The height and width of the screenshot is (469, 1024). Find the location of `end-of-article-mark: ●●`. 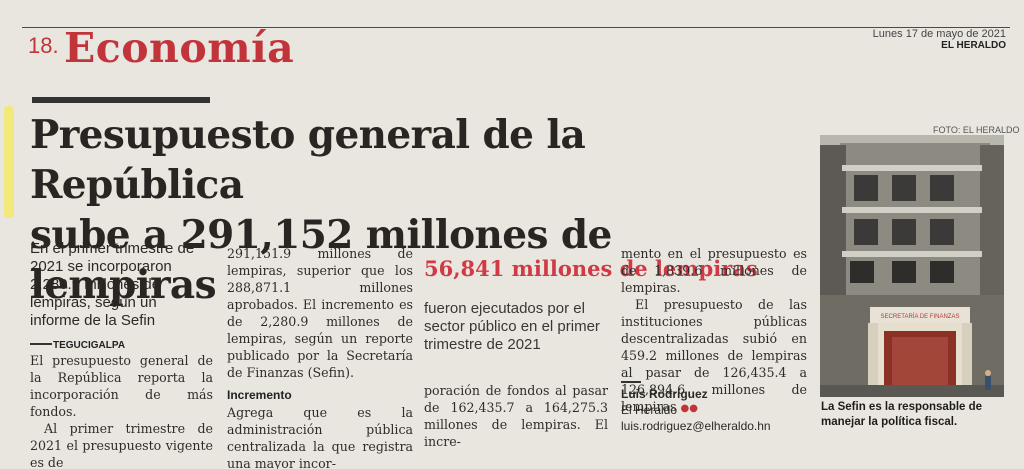

end-of-article-mark: ●● is located at coordinates (689, 408).